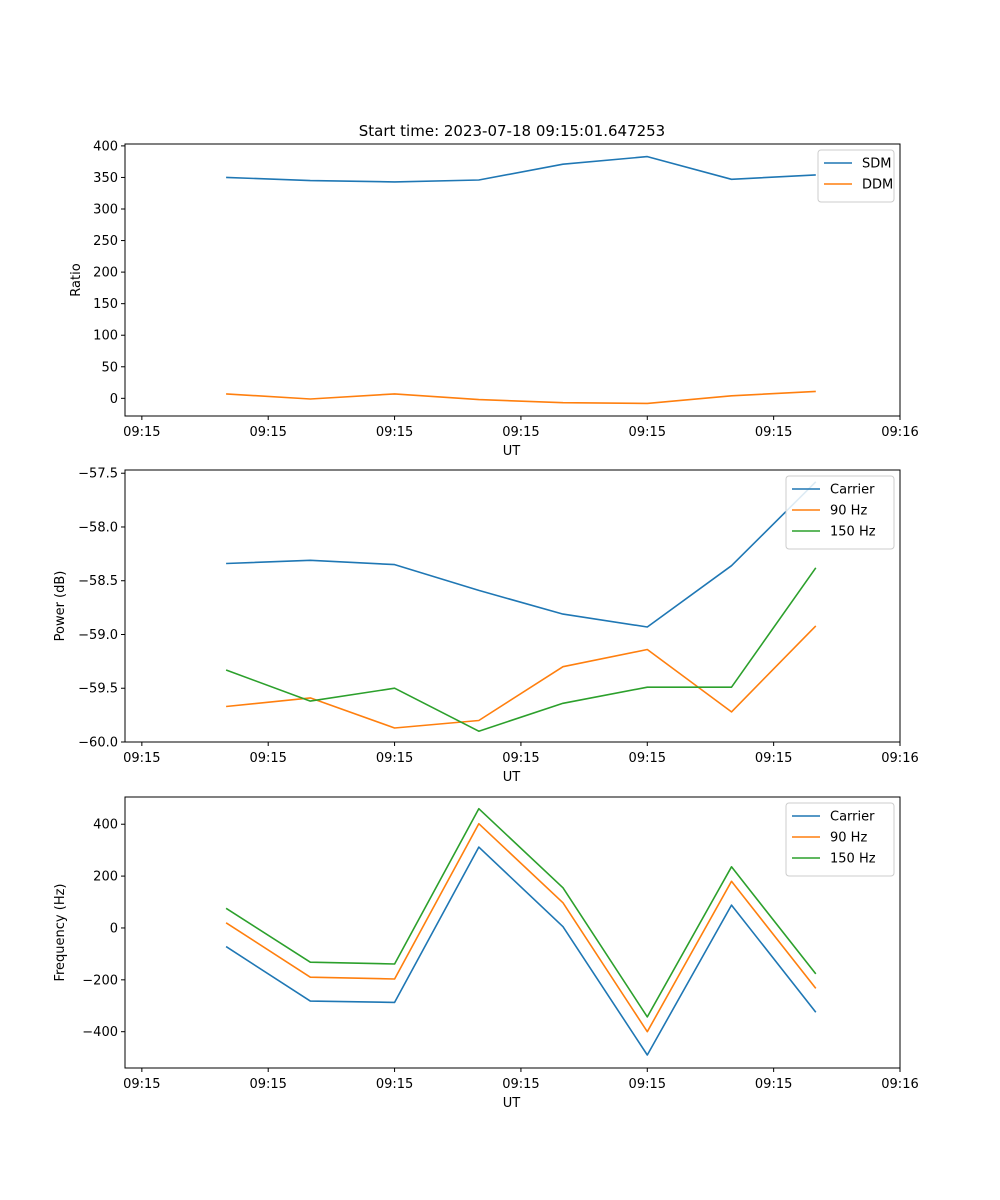 The height and width of the screenshot is (1200, 1000). What do you see at coordinates (105, 336) in the screenshot?
I see `y-tick-label: 100` at bounding box center [105, 336].